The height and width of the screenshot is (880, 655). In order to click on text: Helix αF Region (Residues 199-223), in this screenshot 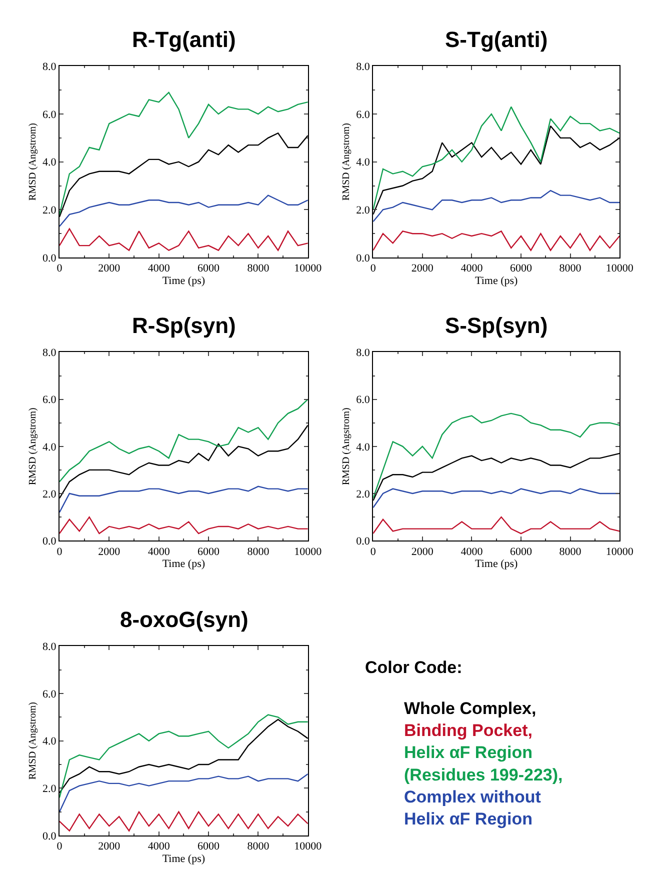, I will do `click(483, 763)`.